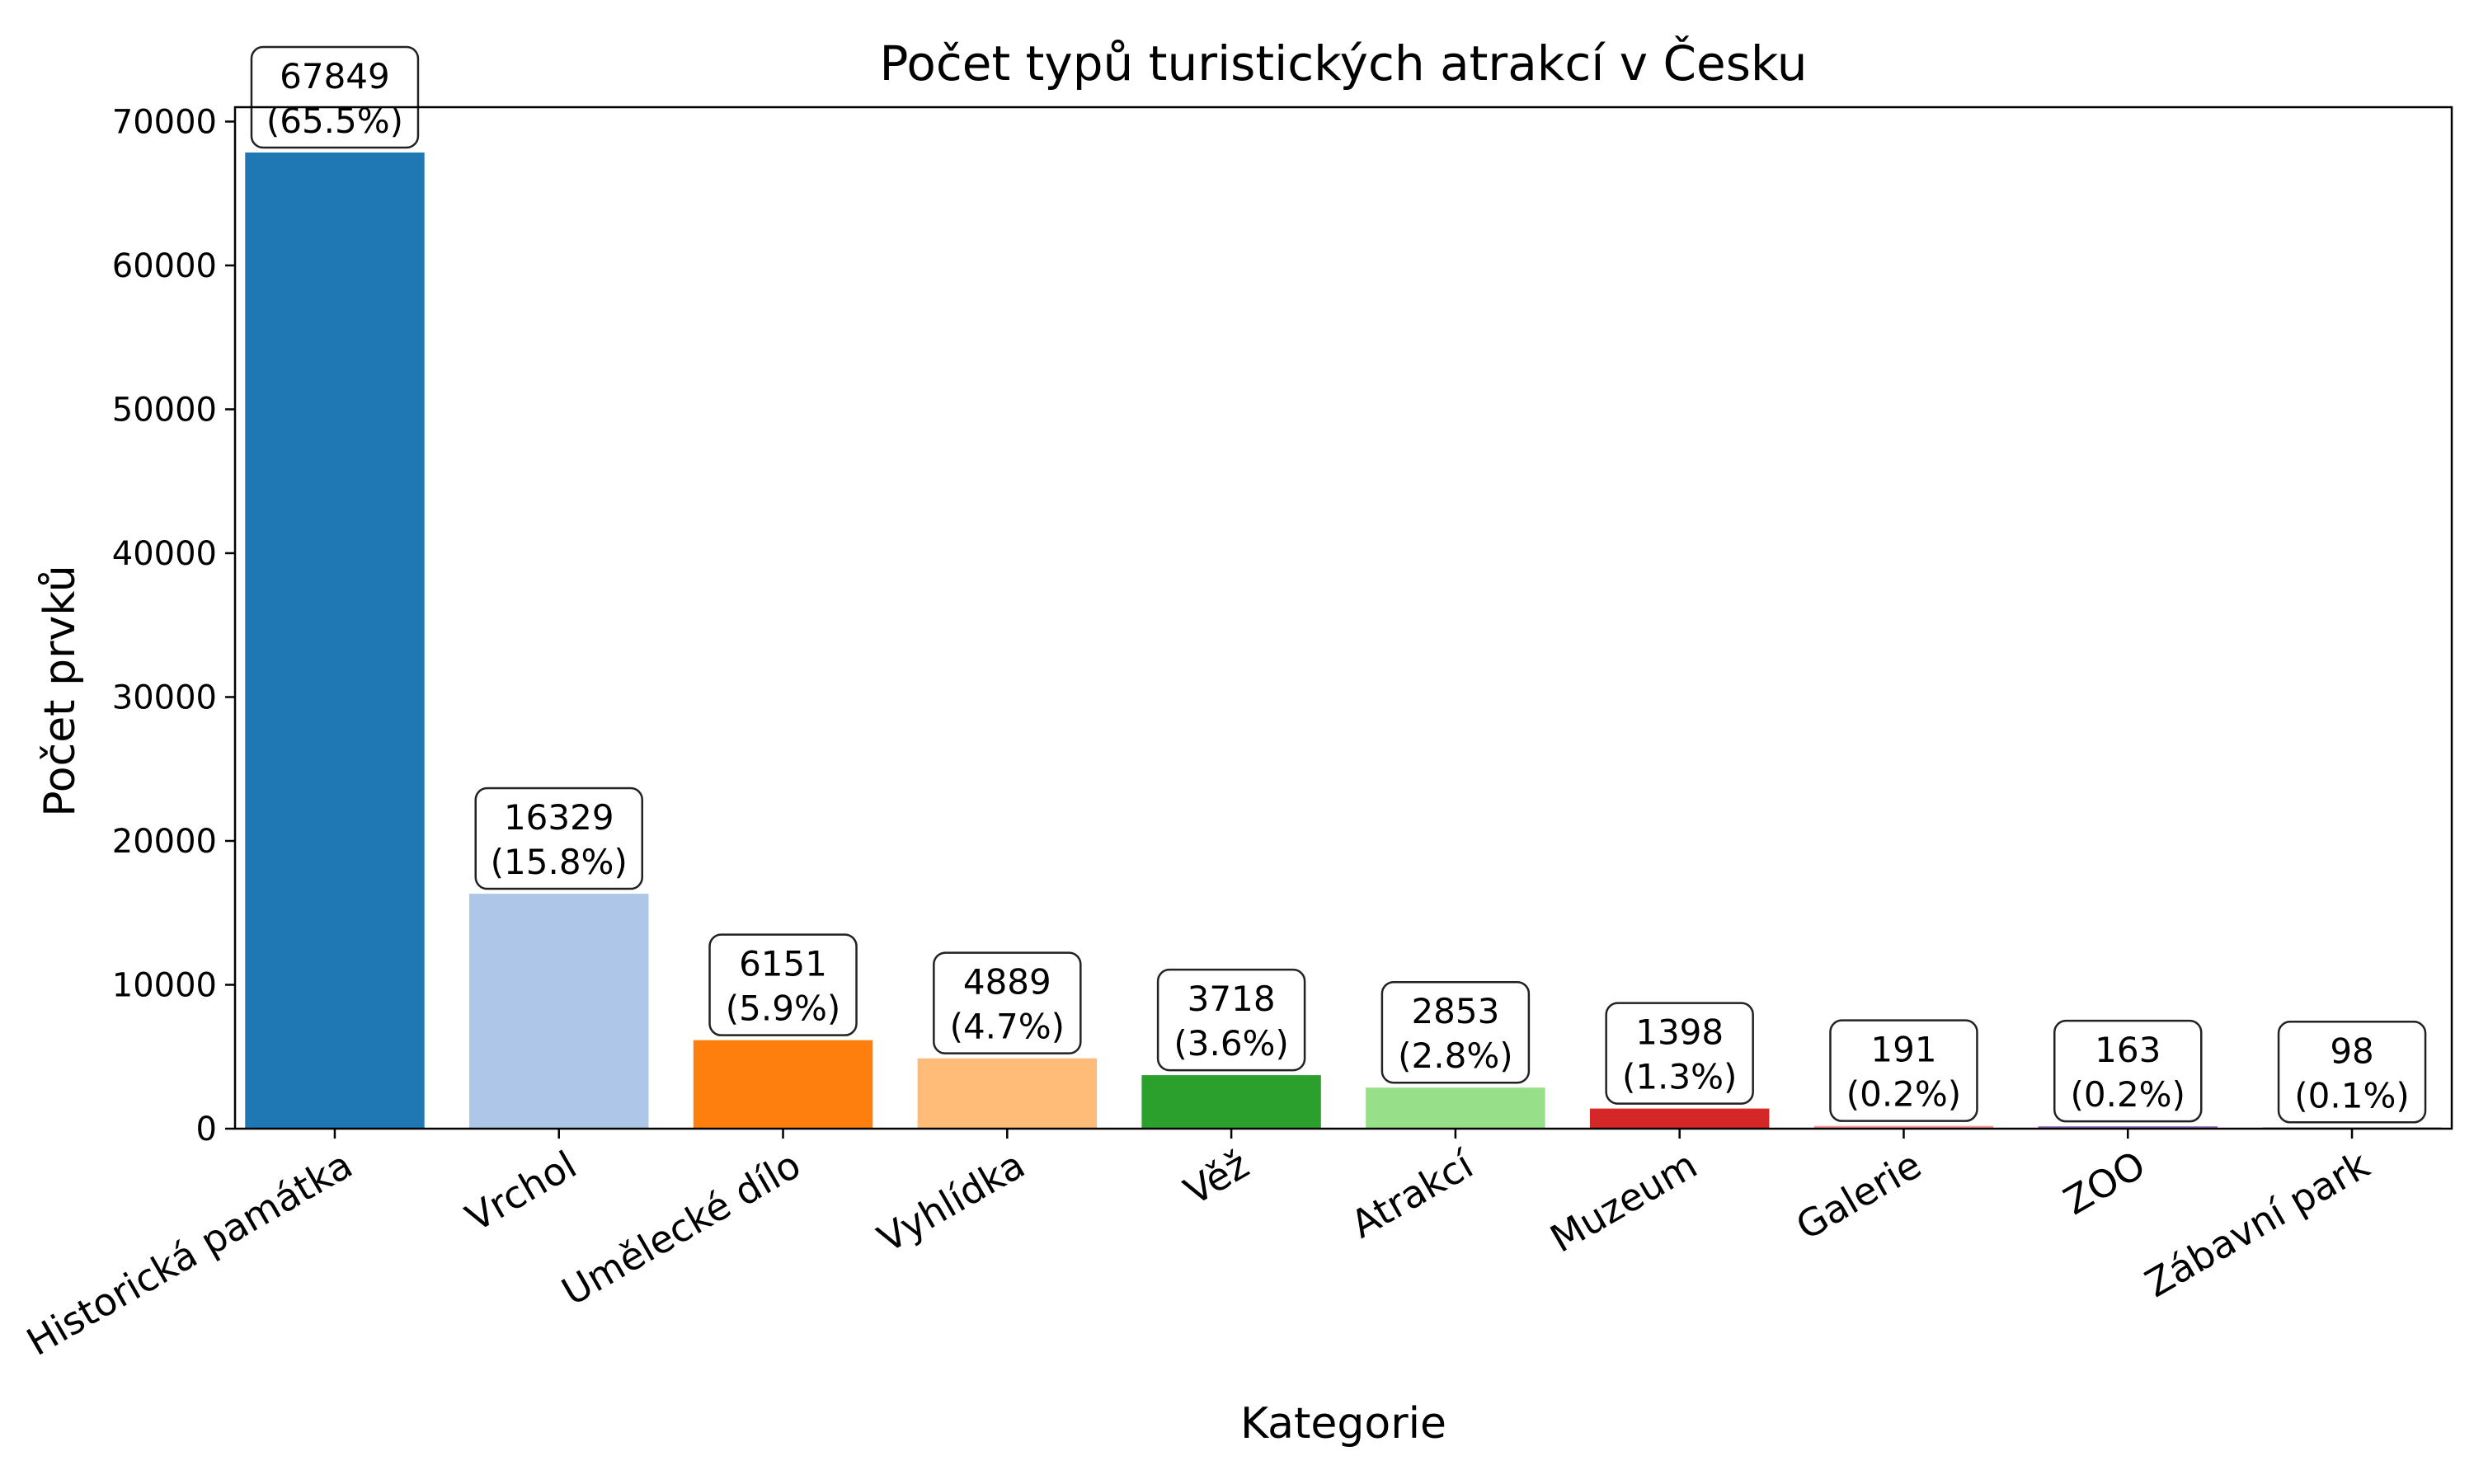 This screenshot has width=2474, height=1484. Describe the element at coordinates (783, 964) in the screenshot. I see `data-label-value: 6151` at that location.